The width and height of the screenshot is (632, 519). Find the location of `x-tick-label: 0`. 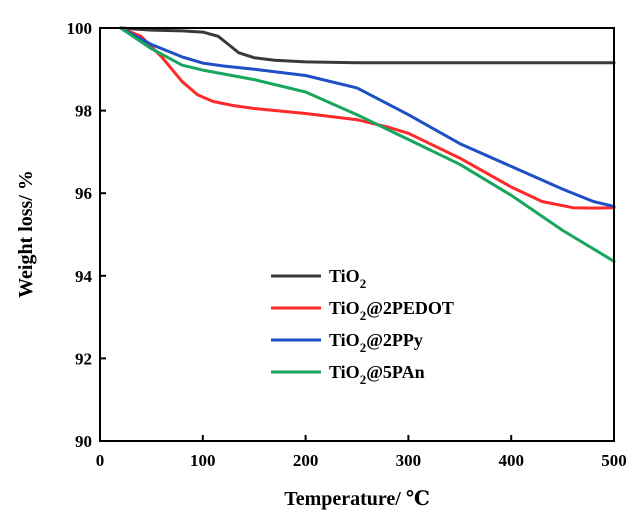

x-tick-label: 0 is located at coordinates (100, 460).